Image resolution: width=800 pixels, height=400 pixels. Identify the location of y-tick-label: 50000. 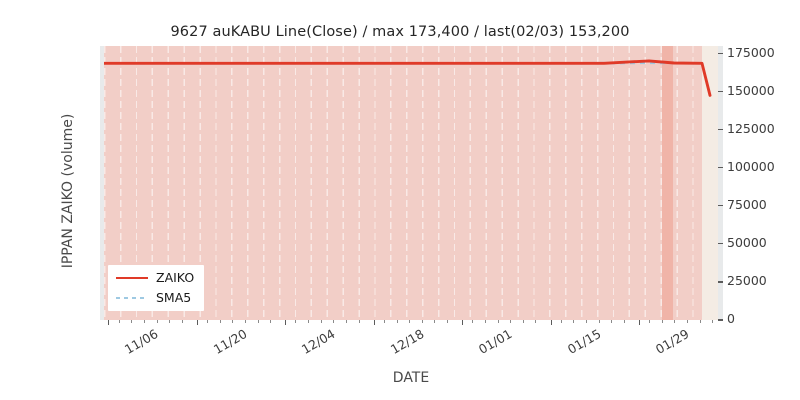
(747, 242).